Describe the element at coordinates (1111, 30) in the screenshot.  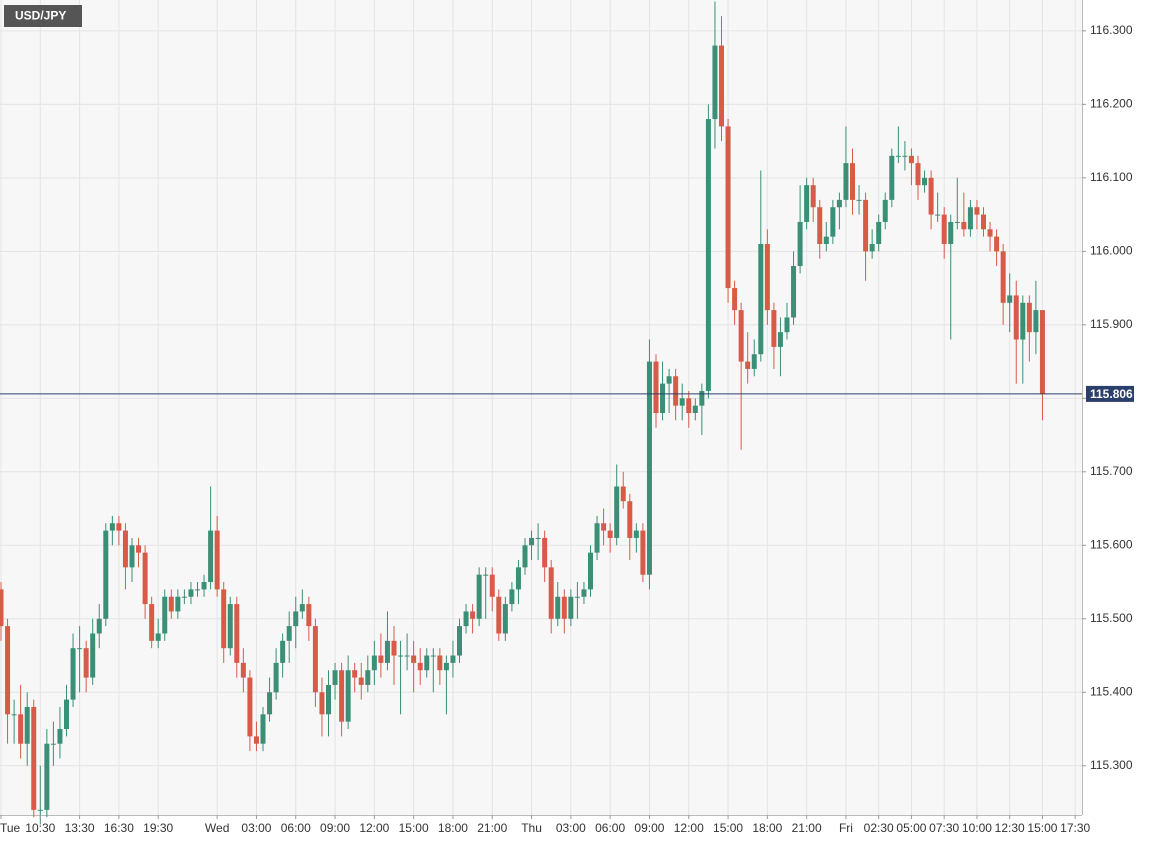
I see `y-tick-label: 116.300` at that location.